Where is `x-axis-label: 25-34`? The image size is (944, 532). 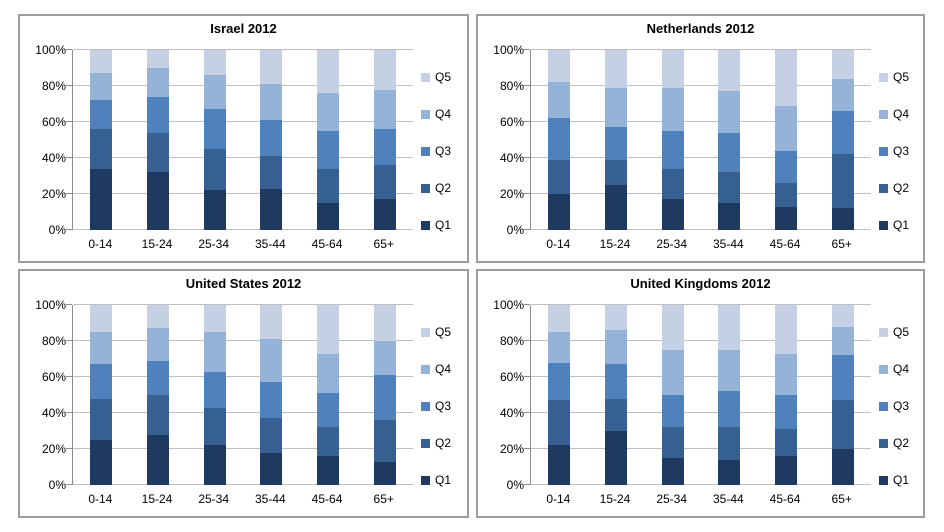 x-axis-label: 25-34 is located at coordinates (214, 499).